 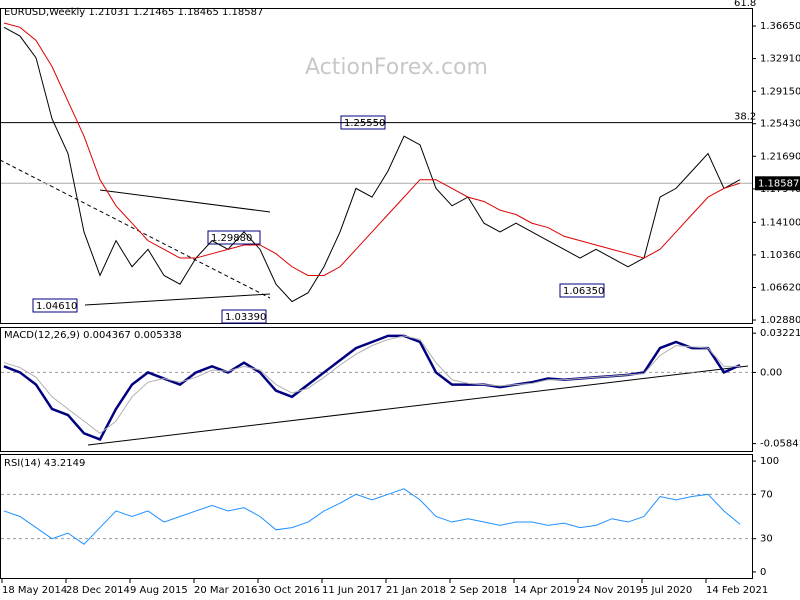 I want to click on y-tick-label: 1.21690, so click(x=780, y=156).